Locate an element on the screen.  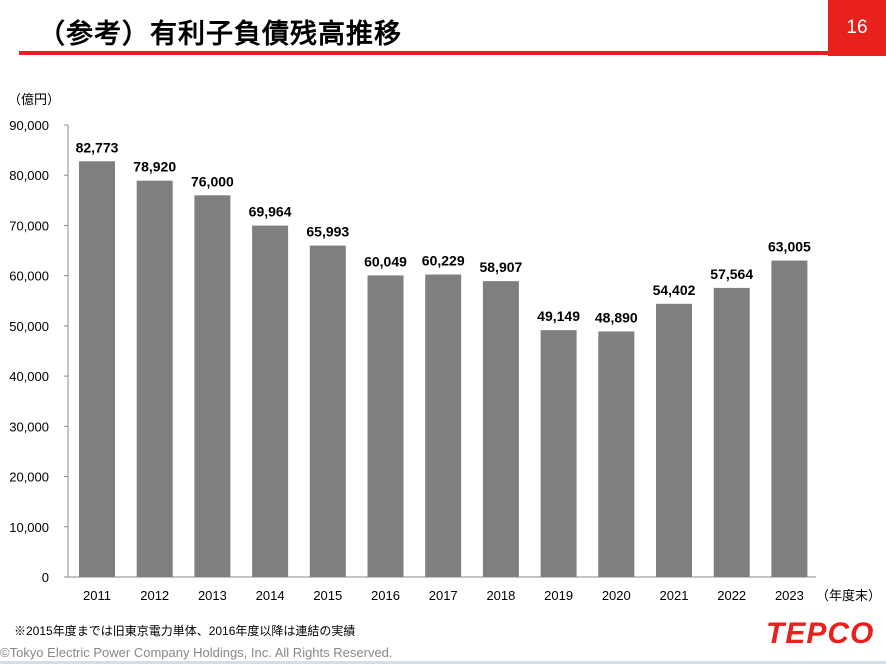
y-tick-label: 90,000 is located at coordinates (29, 125).